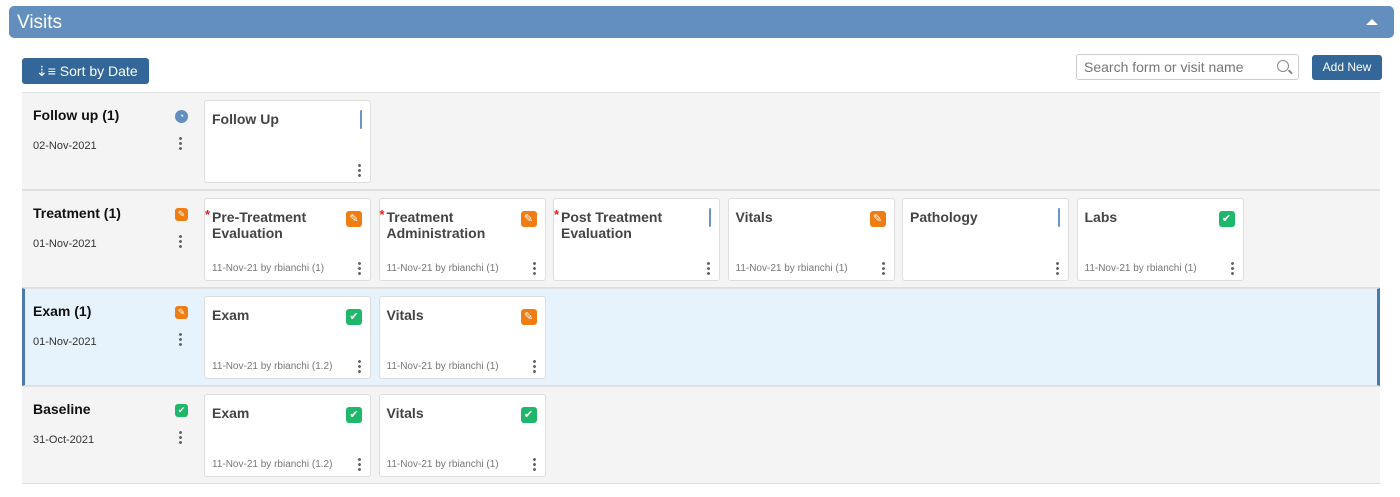 The height and width of the screenshot is (497, 1400). What do you see at coordinates (181, 116) in the screenshot?
I see `clock-icon: ◔` at bounding box center [181, 116].